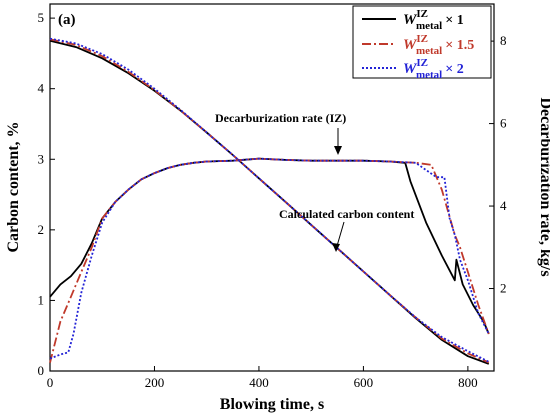 The height and width of the screenshot is (414, 550). What do you see at coordinates (503, 123) in the screenshot?
I see `y-right-tick-label-6: 6` at bounding box center [503, 123].